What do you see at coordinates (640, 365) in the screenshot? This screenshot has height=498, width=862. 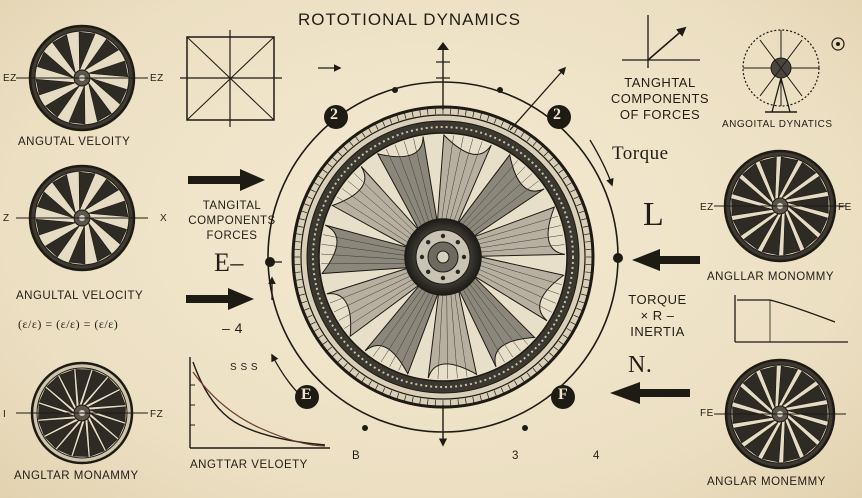 I see `symbol-N: N.` at bounding box center [640, 365].